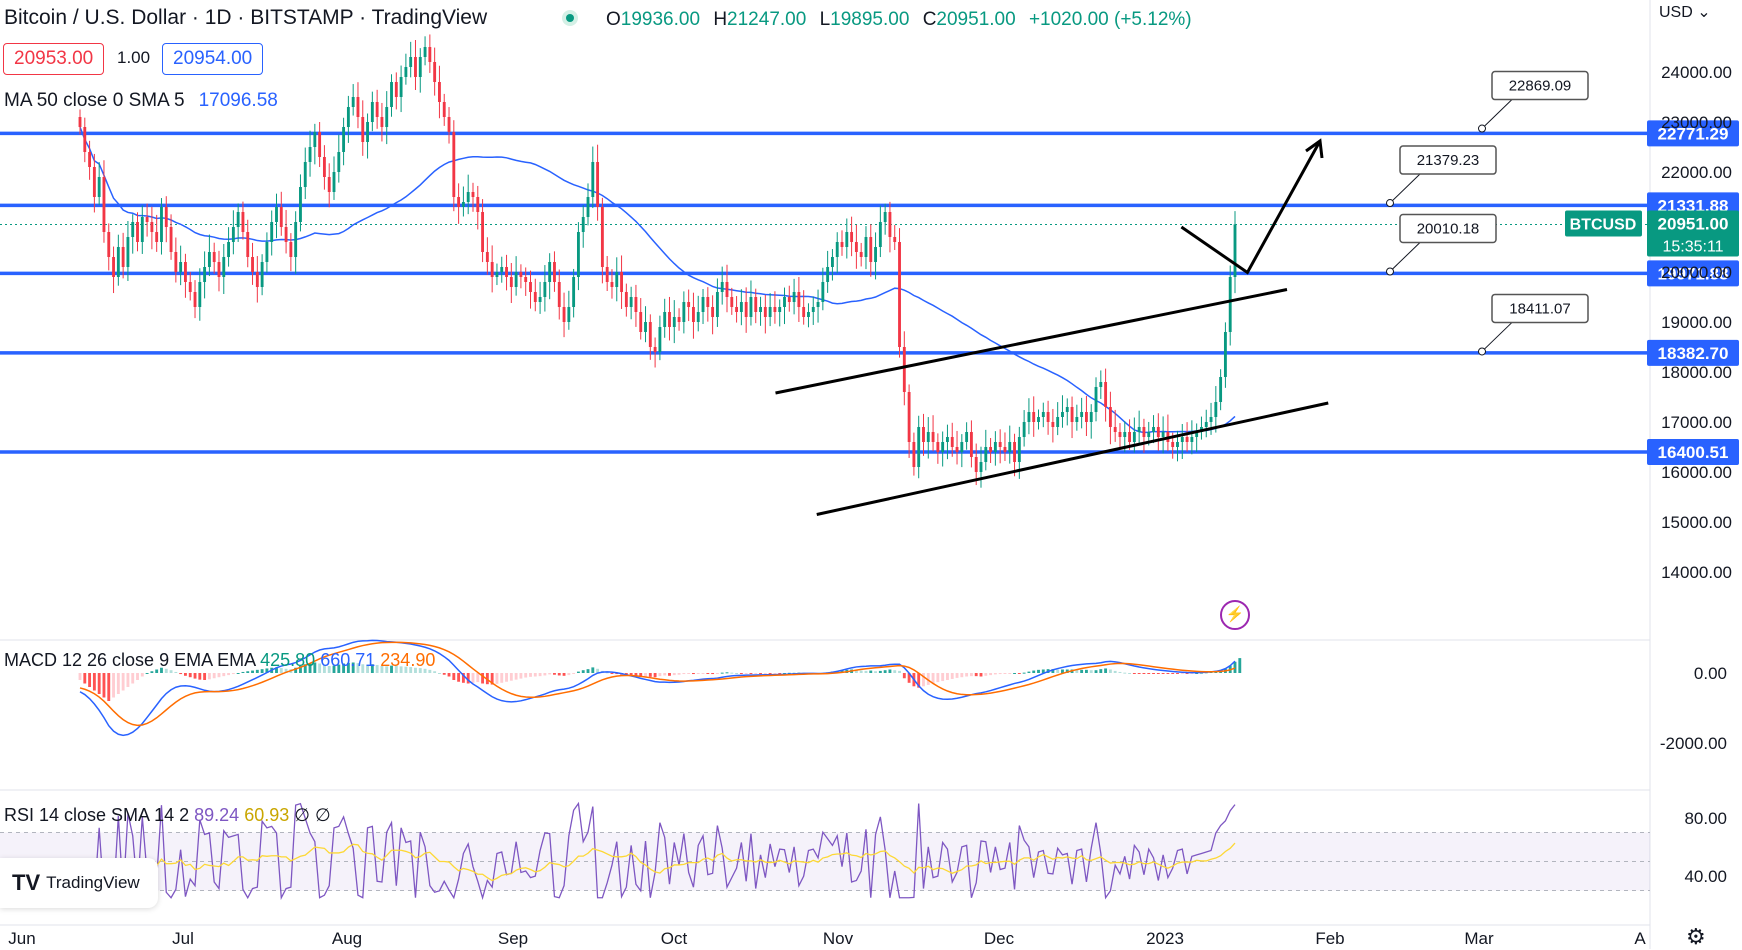 This screenshot has height=950, width=1742. Describe the element at coordinates (1696, 936) in the screenshot. I see `gear-icon: ⚙` at that location.